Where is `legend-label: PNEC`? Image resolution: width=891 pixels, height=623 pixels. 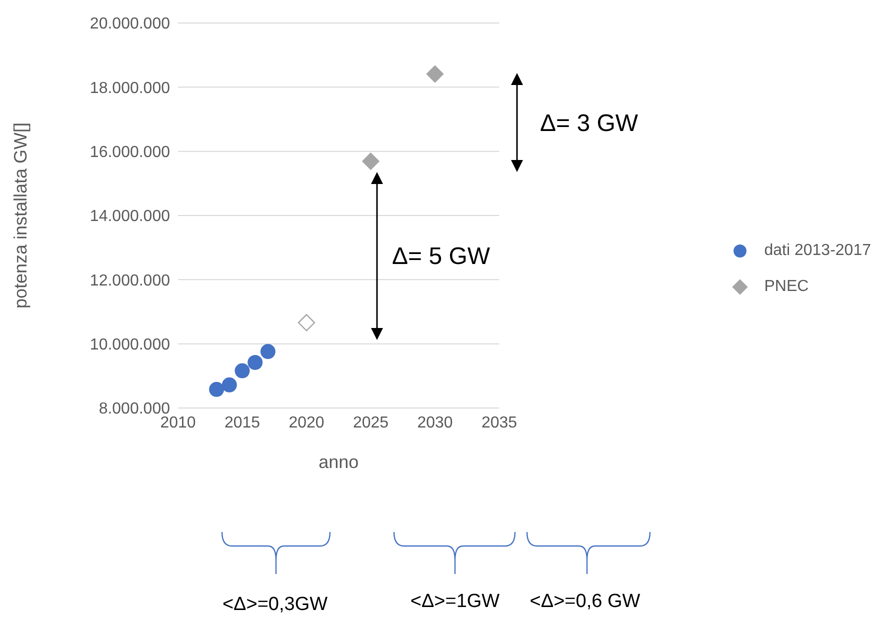
legend-label: PNEC is located at coordinates (786, 287).